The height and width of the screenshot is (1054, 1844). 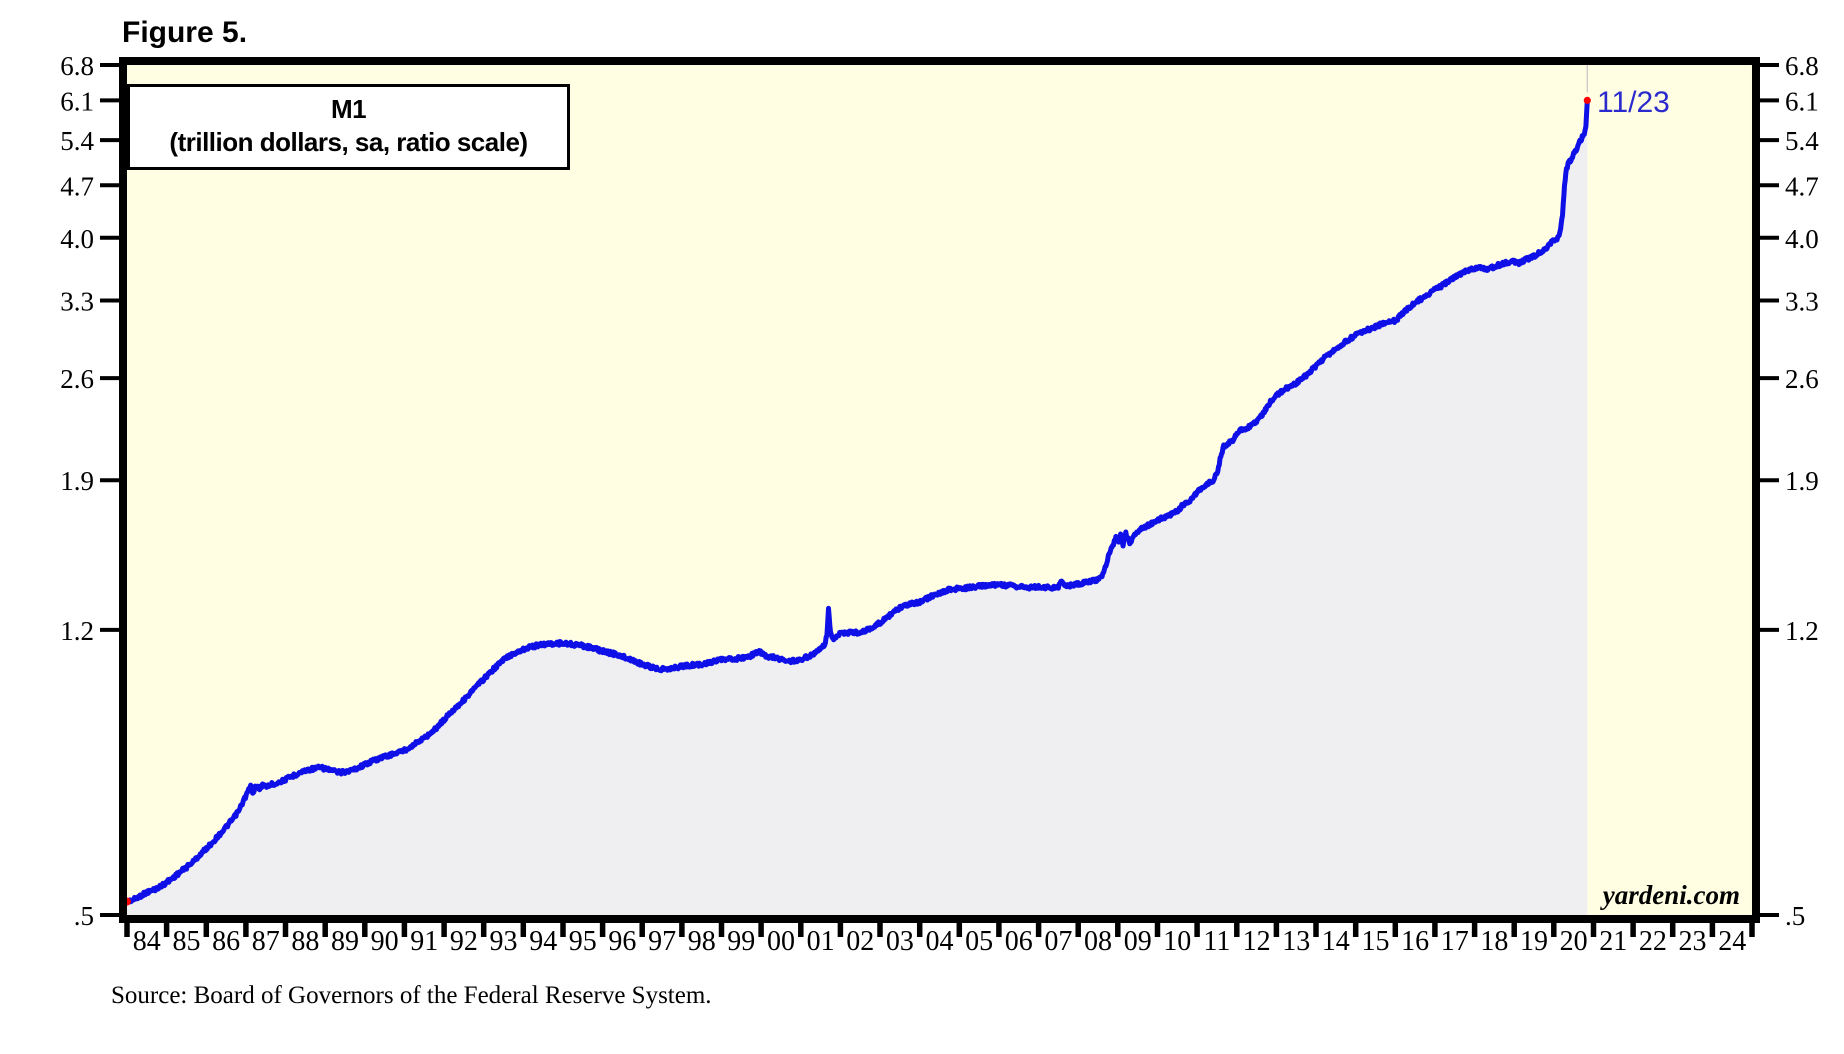 I want to click on x-tick-label: 17, so click(x=1455, y=941).